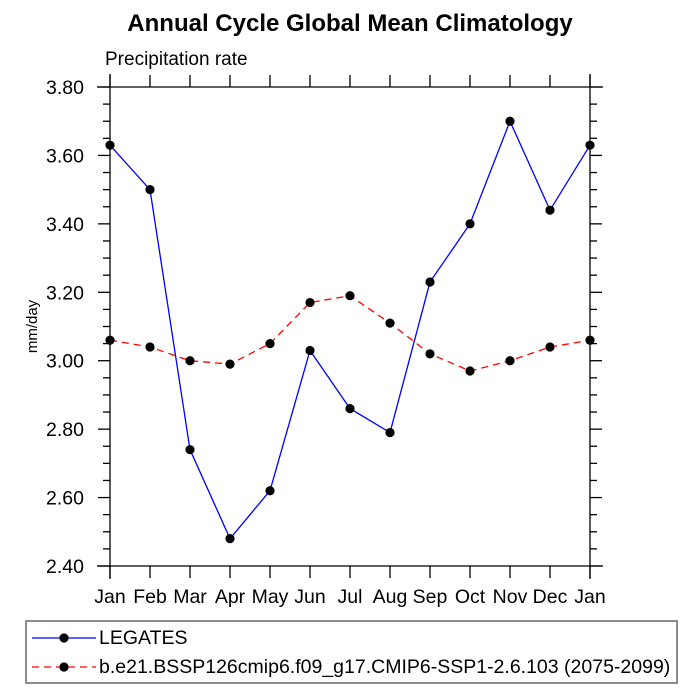  I want to click on x-tick-label: Aug, so click(390, 597).